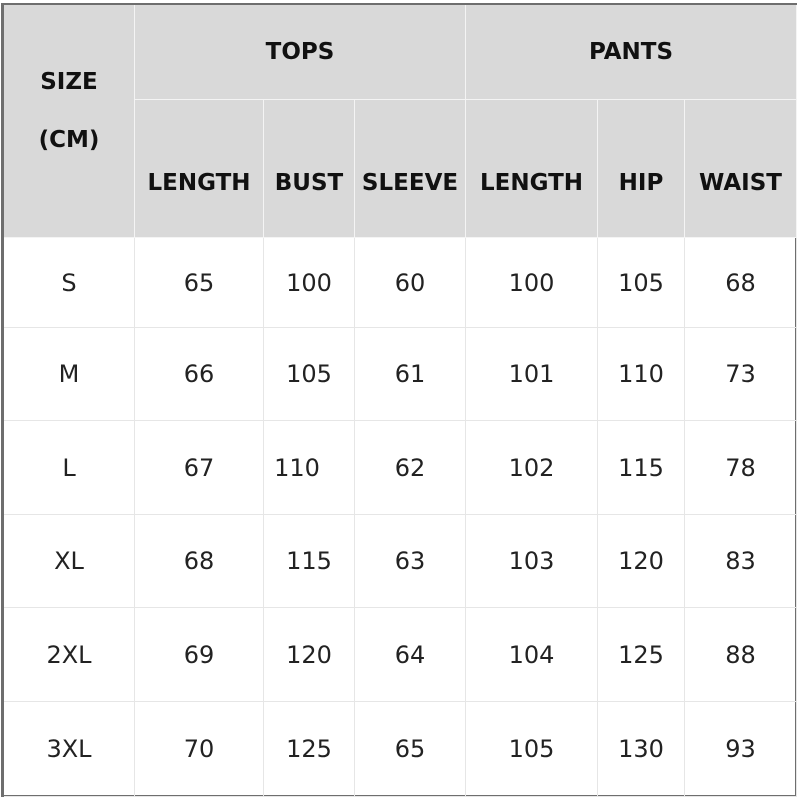 The image size is (800, 800). Describe the element at coordinates (410, 561) in the screenshot. I see `value-cell: 63` at that location.